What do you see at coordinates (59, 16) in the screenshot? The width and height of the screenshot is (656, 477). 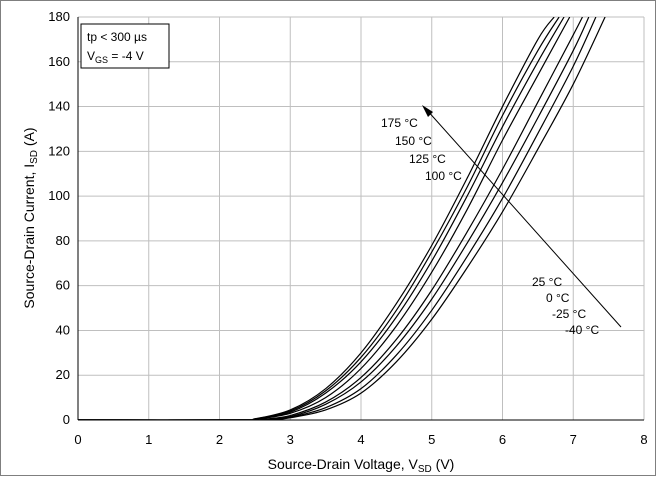 I see `y-tick-label: 180` at bounding box center [59, 16].